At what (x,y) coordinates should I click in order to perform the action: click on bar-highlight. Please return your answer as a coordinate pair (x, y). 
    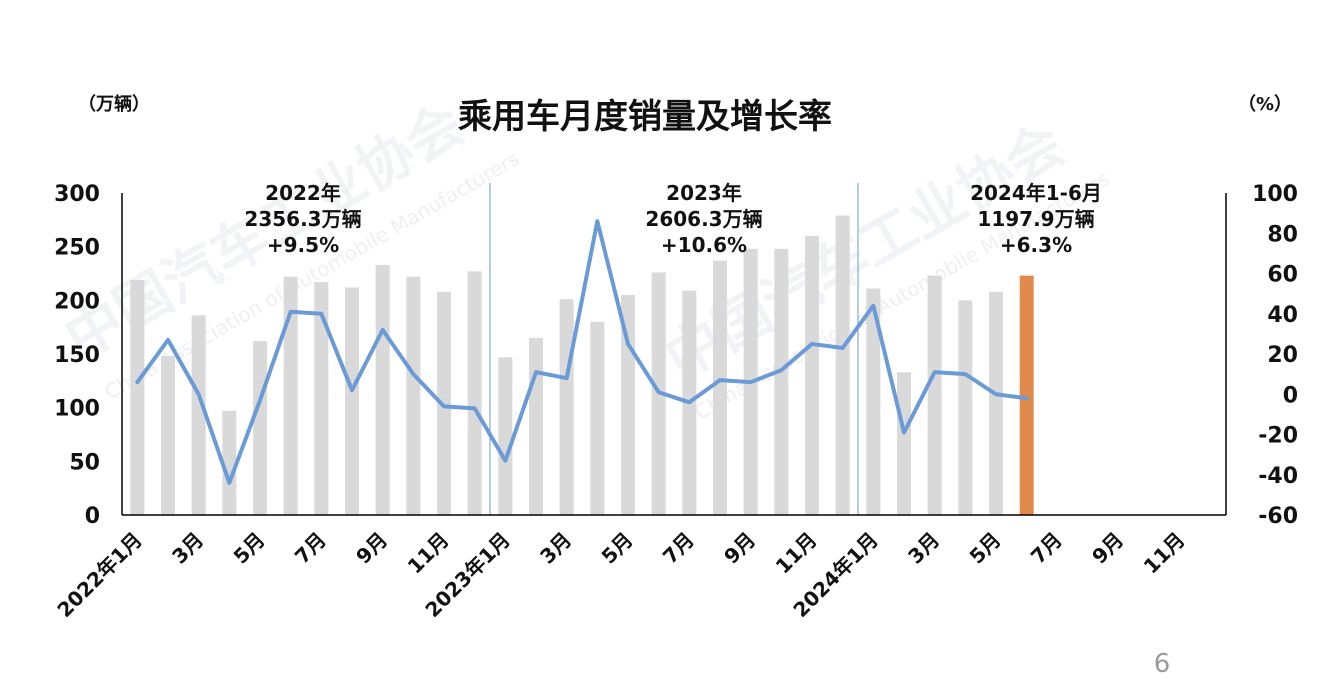
    Looking at the image, I should click on (1026, 395).